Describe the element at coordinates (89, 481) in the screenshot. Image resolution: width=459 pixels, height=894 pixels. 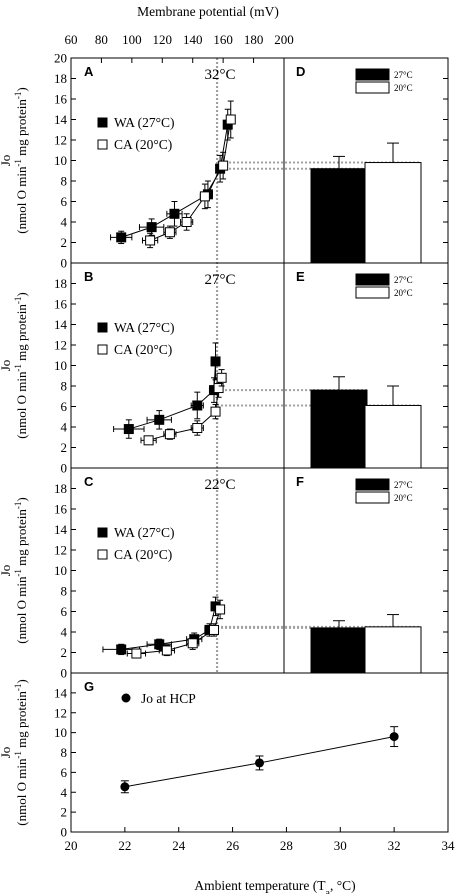
I see `panel-label-C: C` at that location.